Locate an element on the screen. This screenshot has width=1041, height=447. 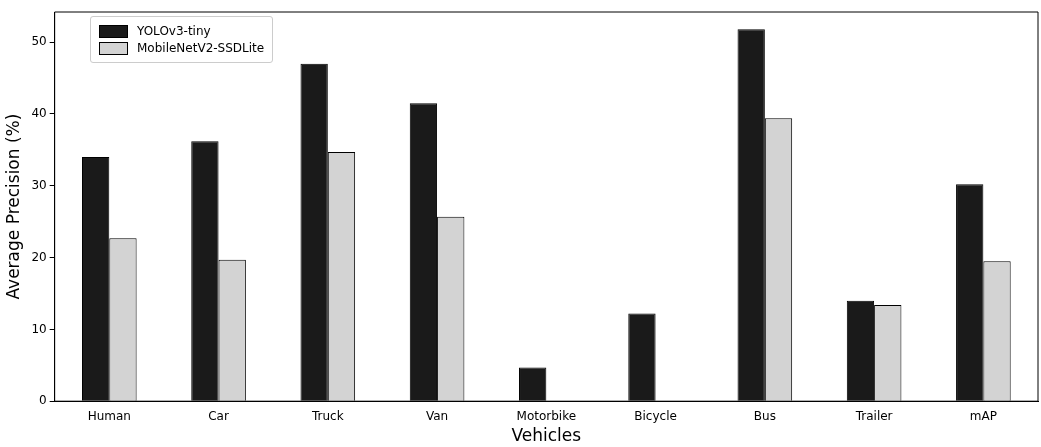
x-axis-title: Vehicles is located at coordinates (546, 435).